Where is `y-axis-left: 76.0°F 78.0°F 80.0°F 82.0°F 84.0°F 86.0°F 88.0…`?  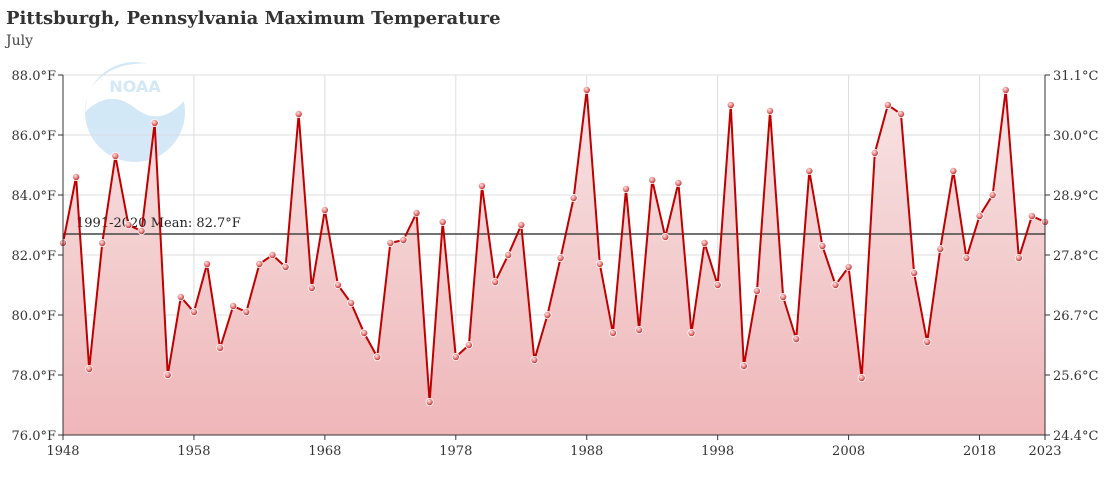 y-axis-left: 76.0°F 78.0°F 80.0°F 82.0°F 84.0°F 86.0°F 88.0… is located at coordinates (37, 256).